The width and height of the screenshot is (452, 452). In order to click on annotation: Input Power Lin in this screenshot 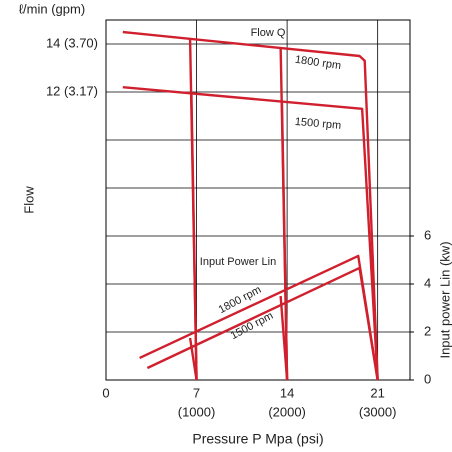, I will do `click(238, 262)`.